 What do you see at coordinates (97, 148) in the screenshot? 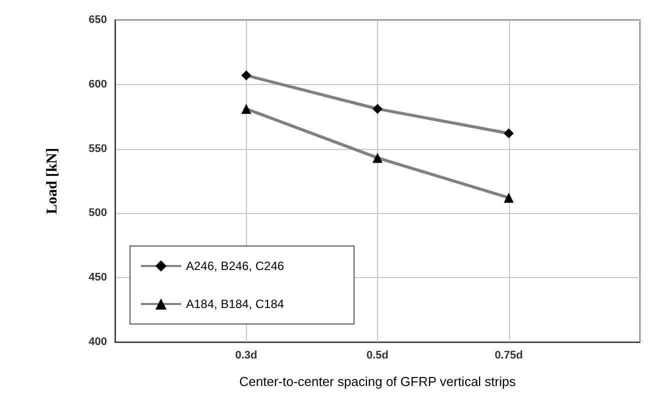
I see `y-tick-label: 550` at bounding box center [97, 148].